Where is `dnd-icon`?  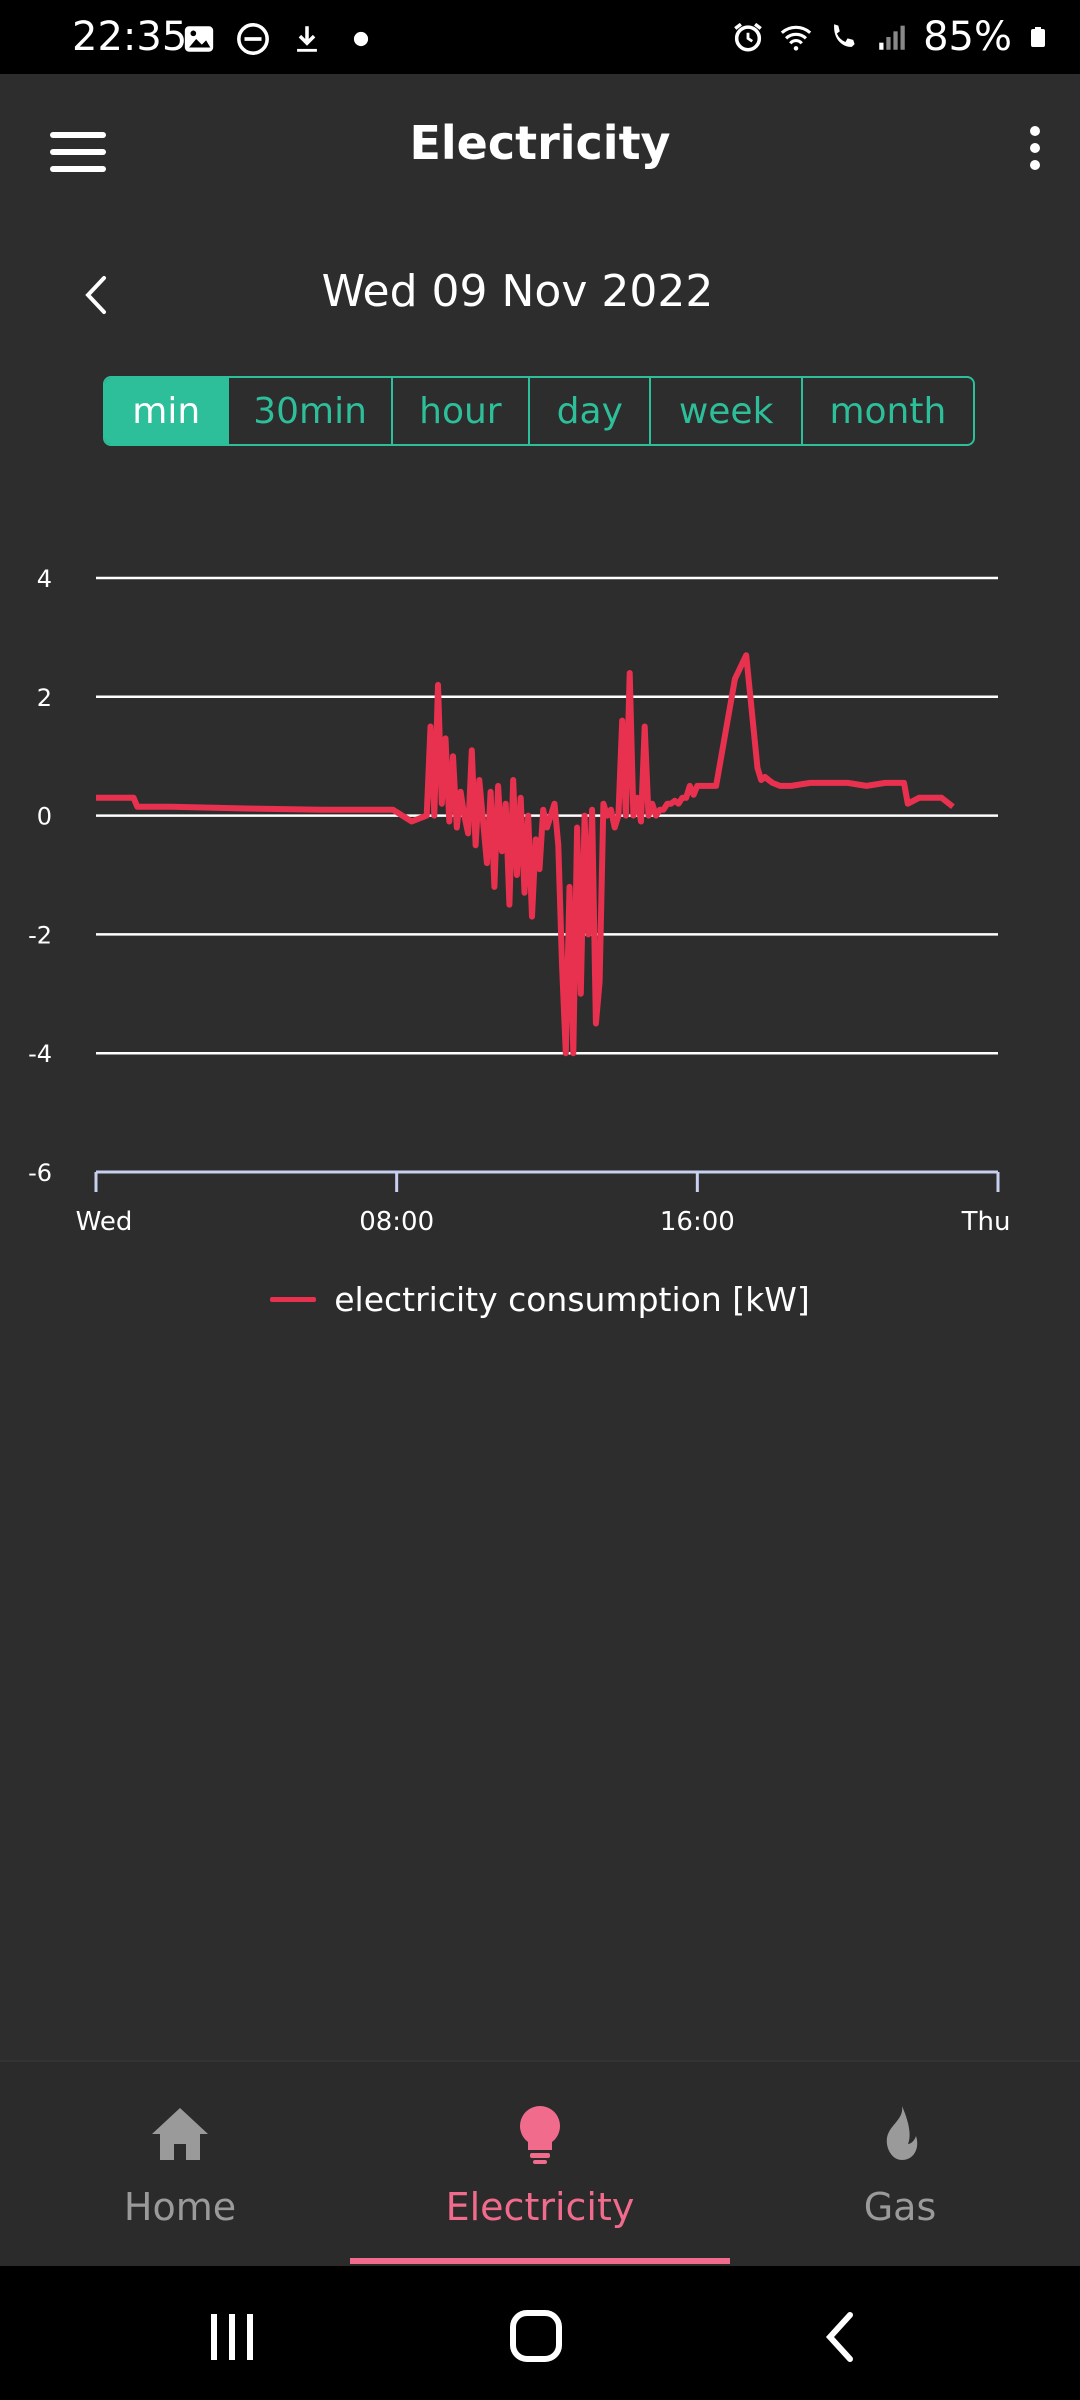
dnd-icon is located at coordinates (253, 39).